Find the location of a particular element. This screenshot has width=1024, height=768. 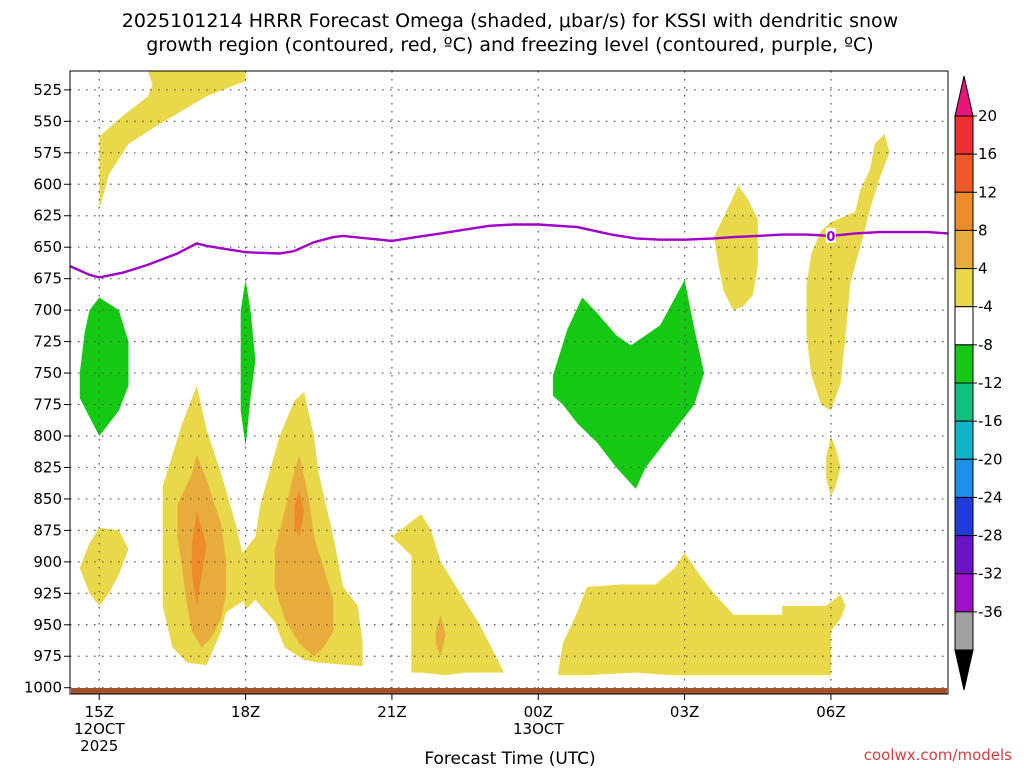

freezing-level-line is located at coordinates (509, 251).